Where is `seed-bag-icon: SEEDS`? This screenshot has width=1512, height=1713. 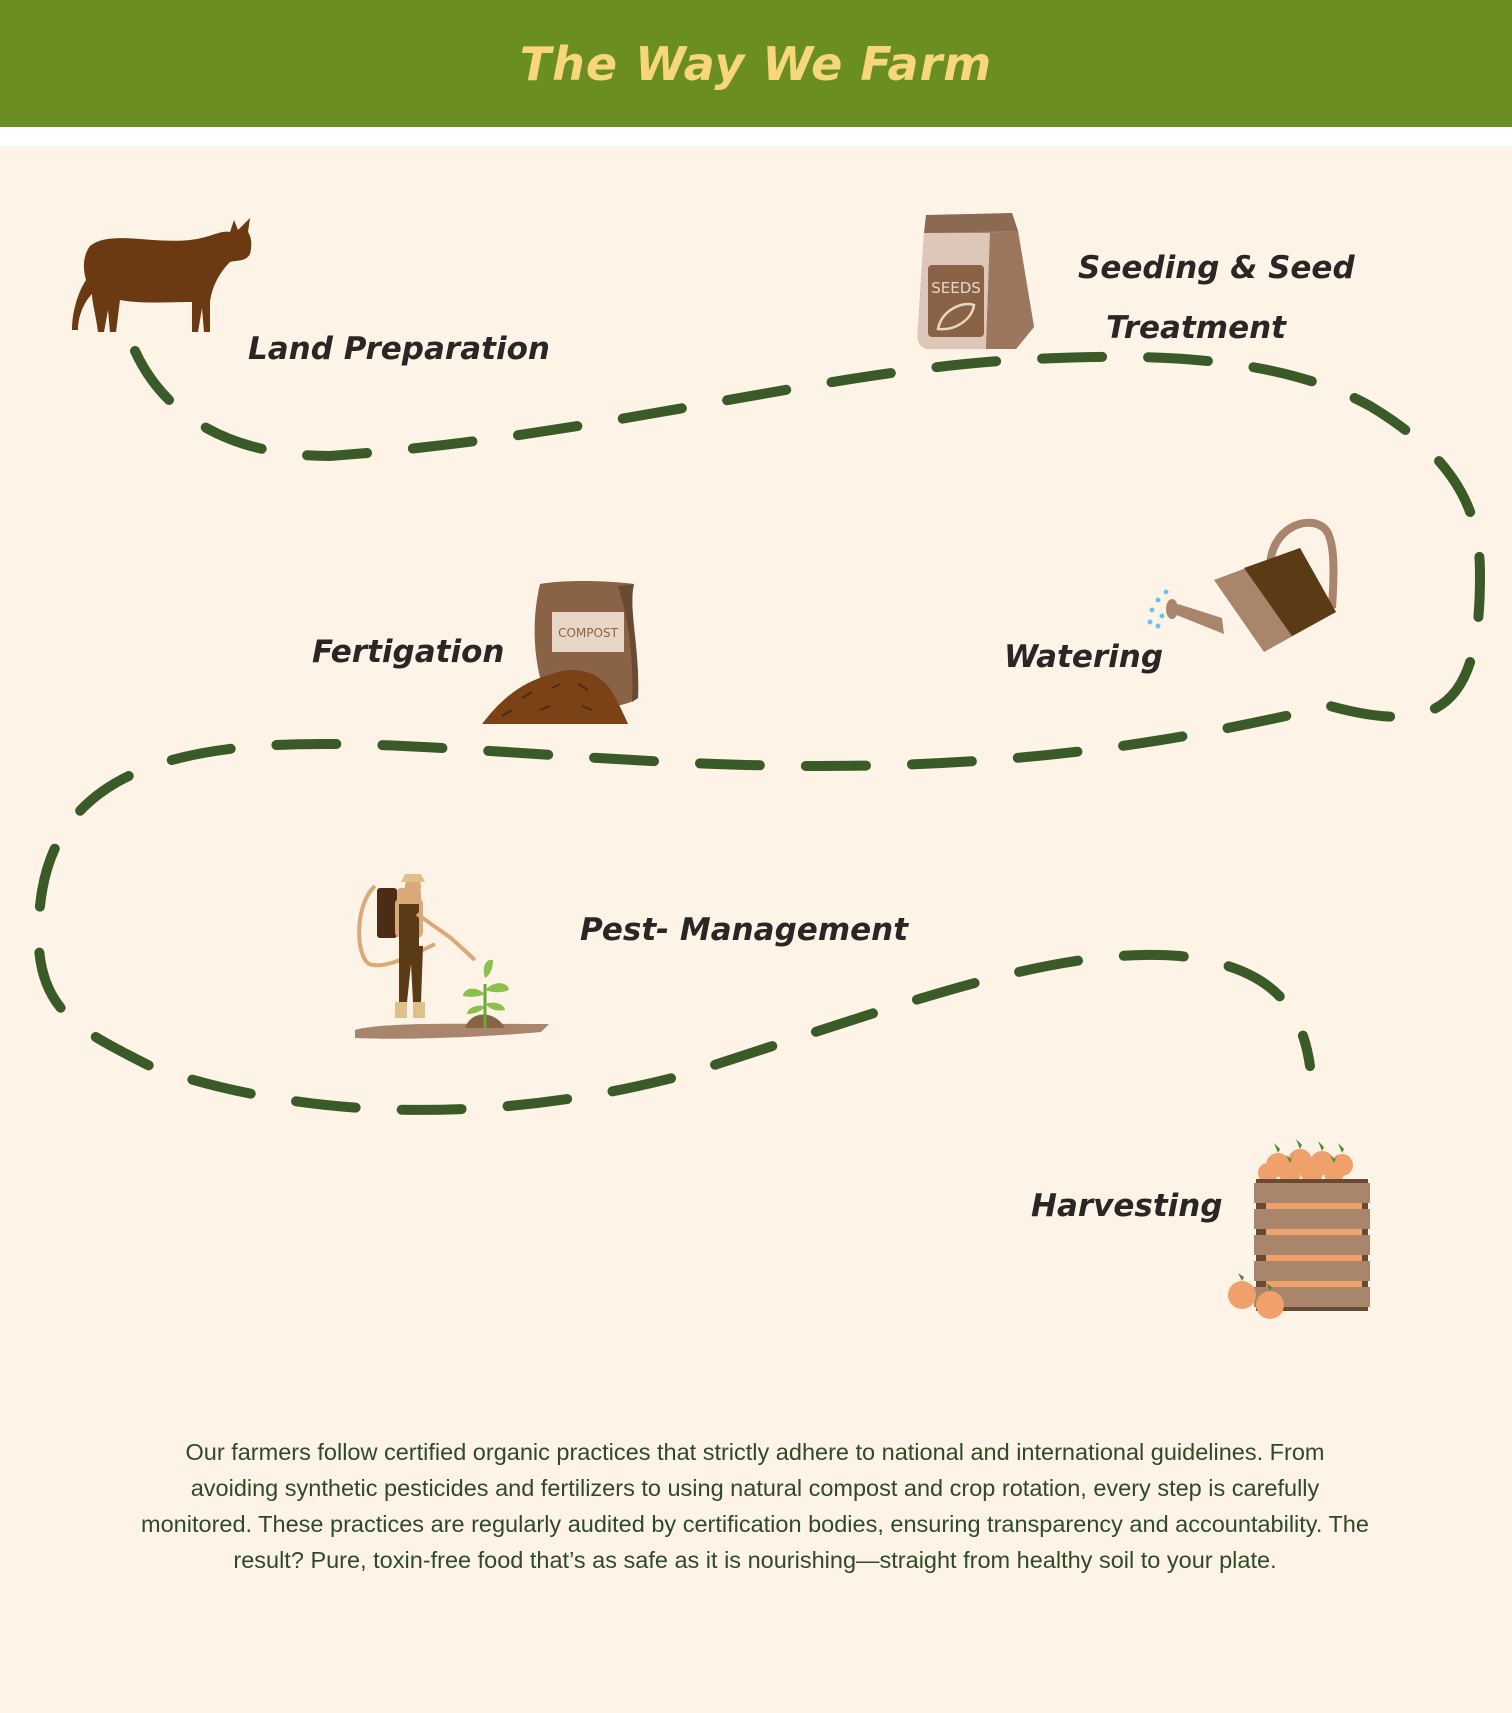 seed-bag-icon: SEEDS is located at coordinates (975, 281).